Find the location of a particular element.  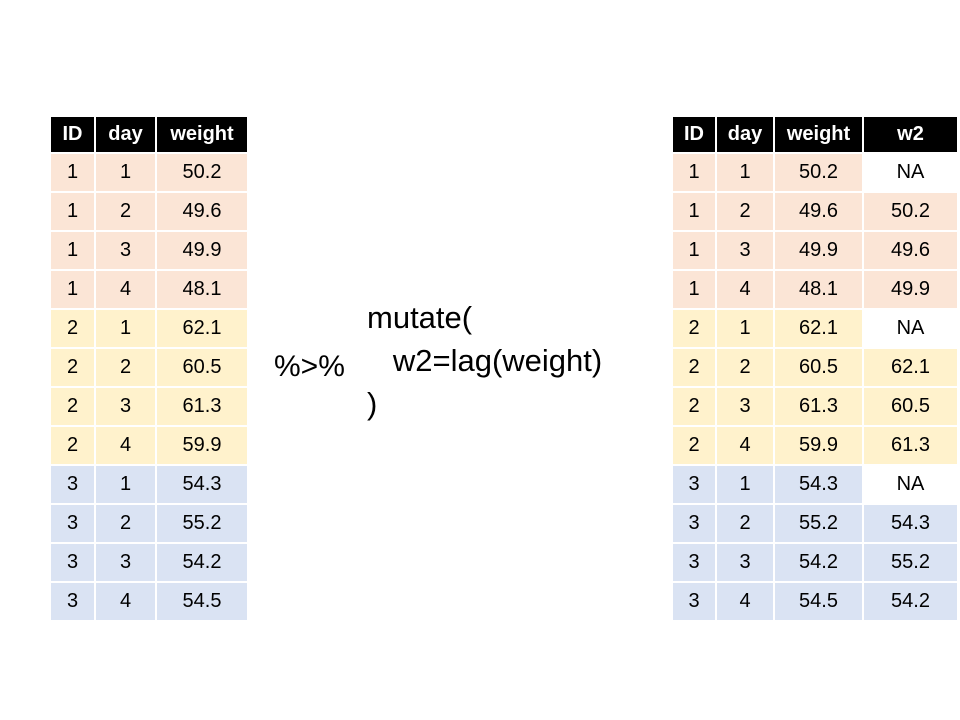

table-row: 2 4 59.9 61.3 is located at coordinates (815, 445).